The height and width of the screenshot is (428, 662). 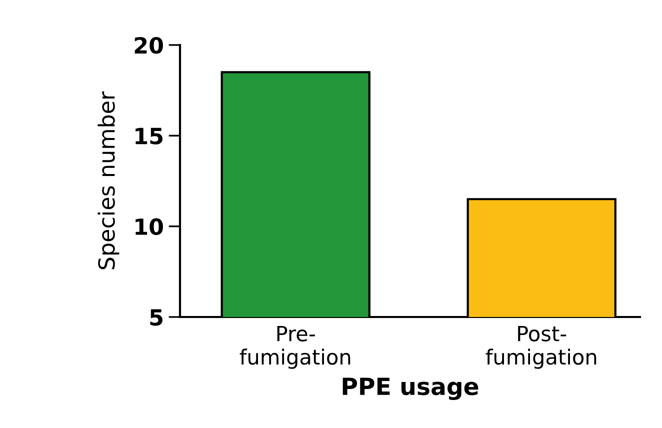 What do you see at coordinates (295, 347) in the screenshot?
I see `x-tick-label: Pre- fumigation` at bounding box center [295, 347].